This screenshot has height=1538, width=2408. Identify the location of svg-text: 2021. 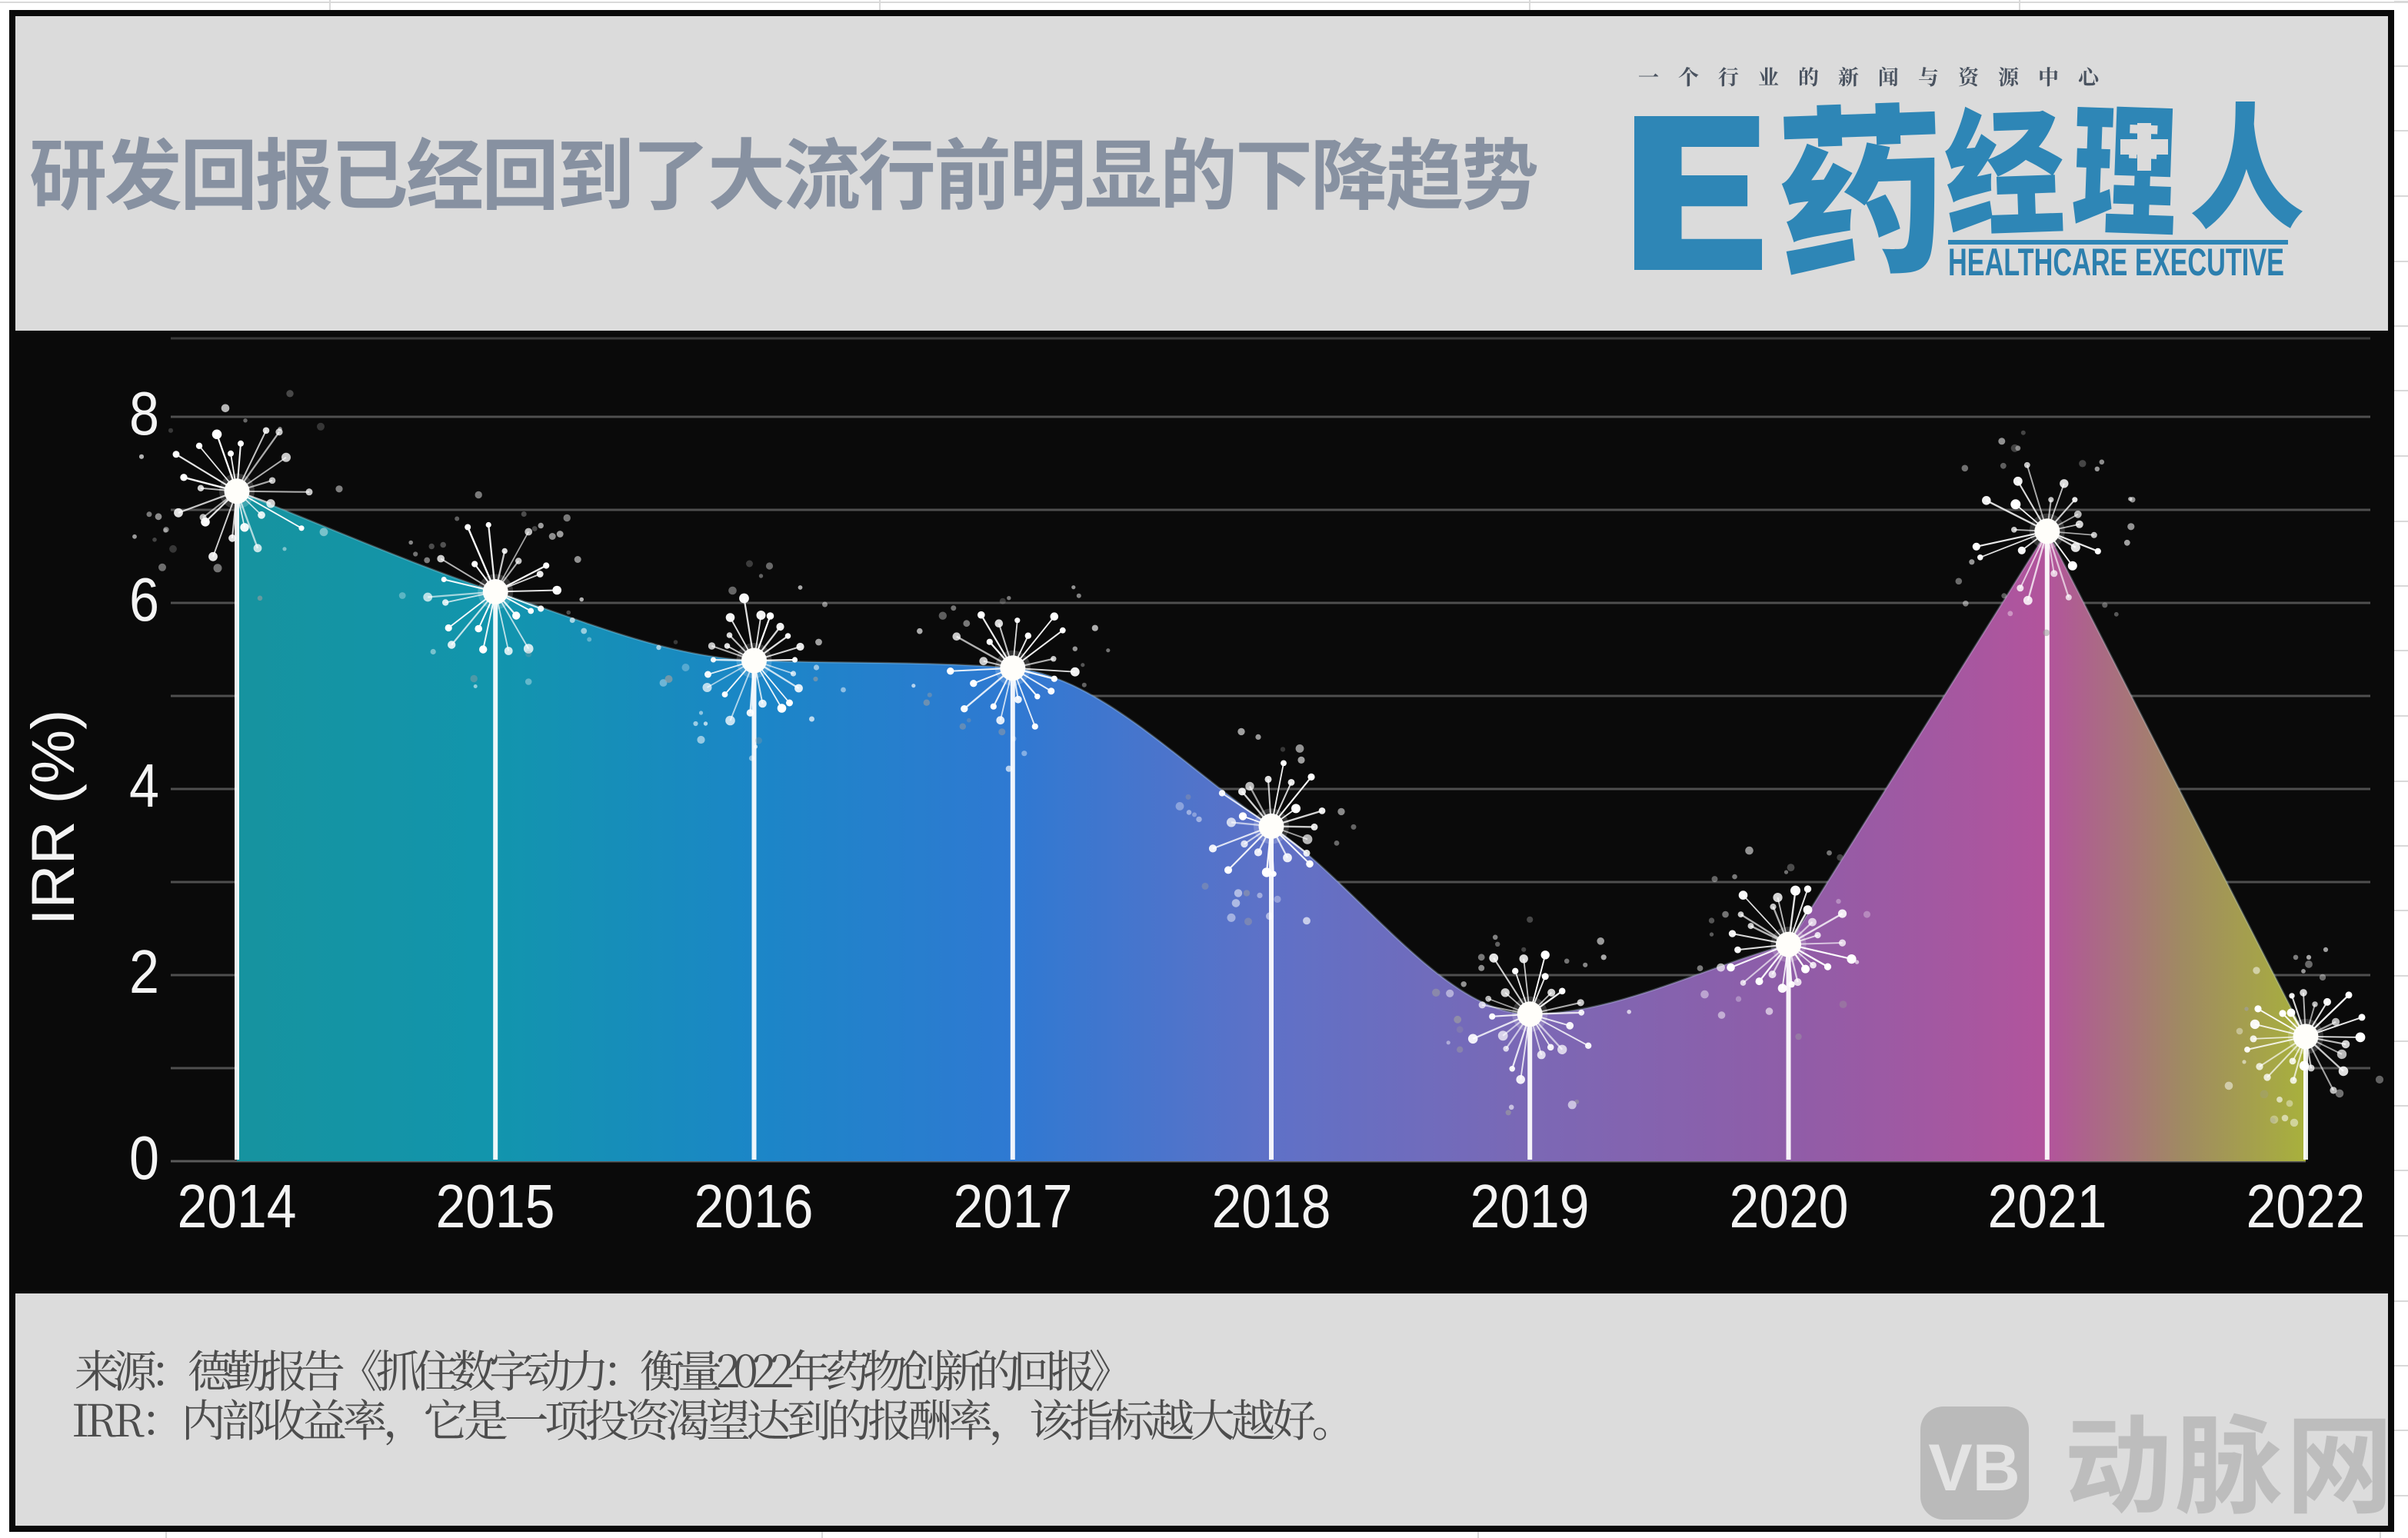
(2047, 1206).